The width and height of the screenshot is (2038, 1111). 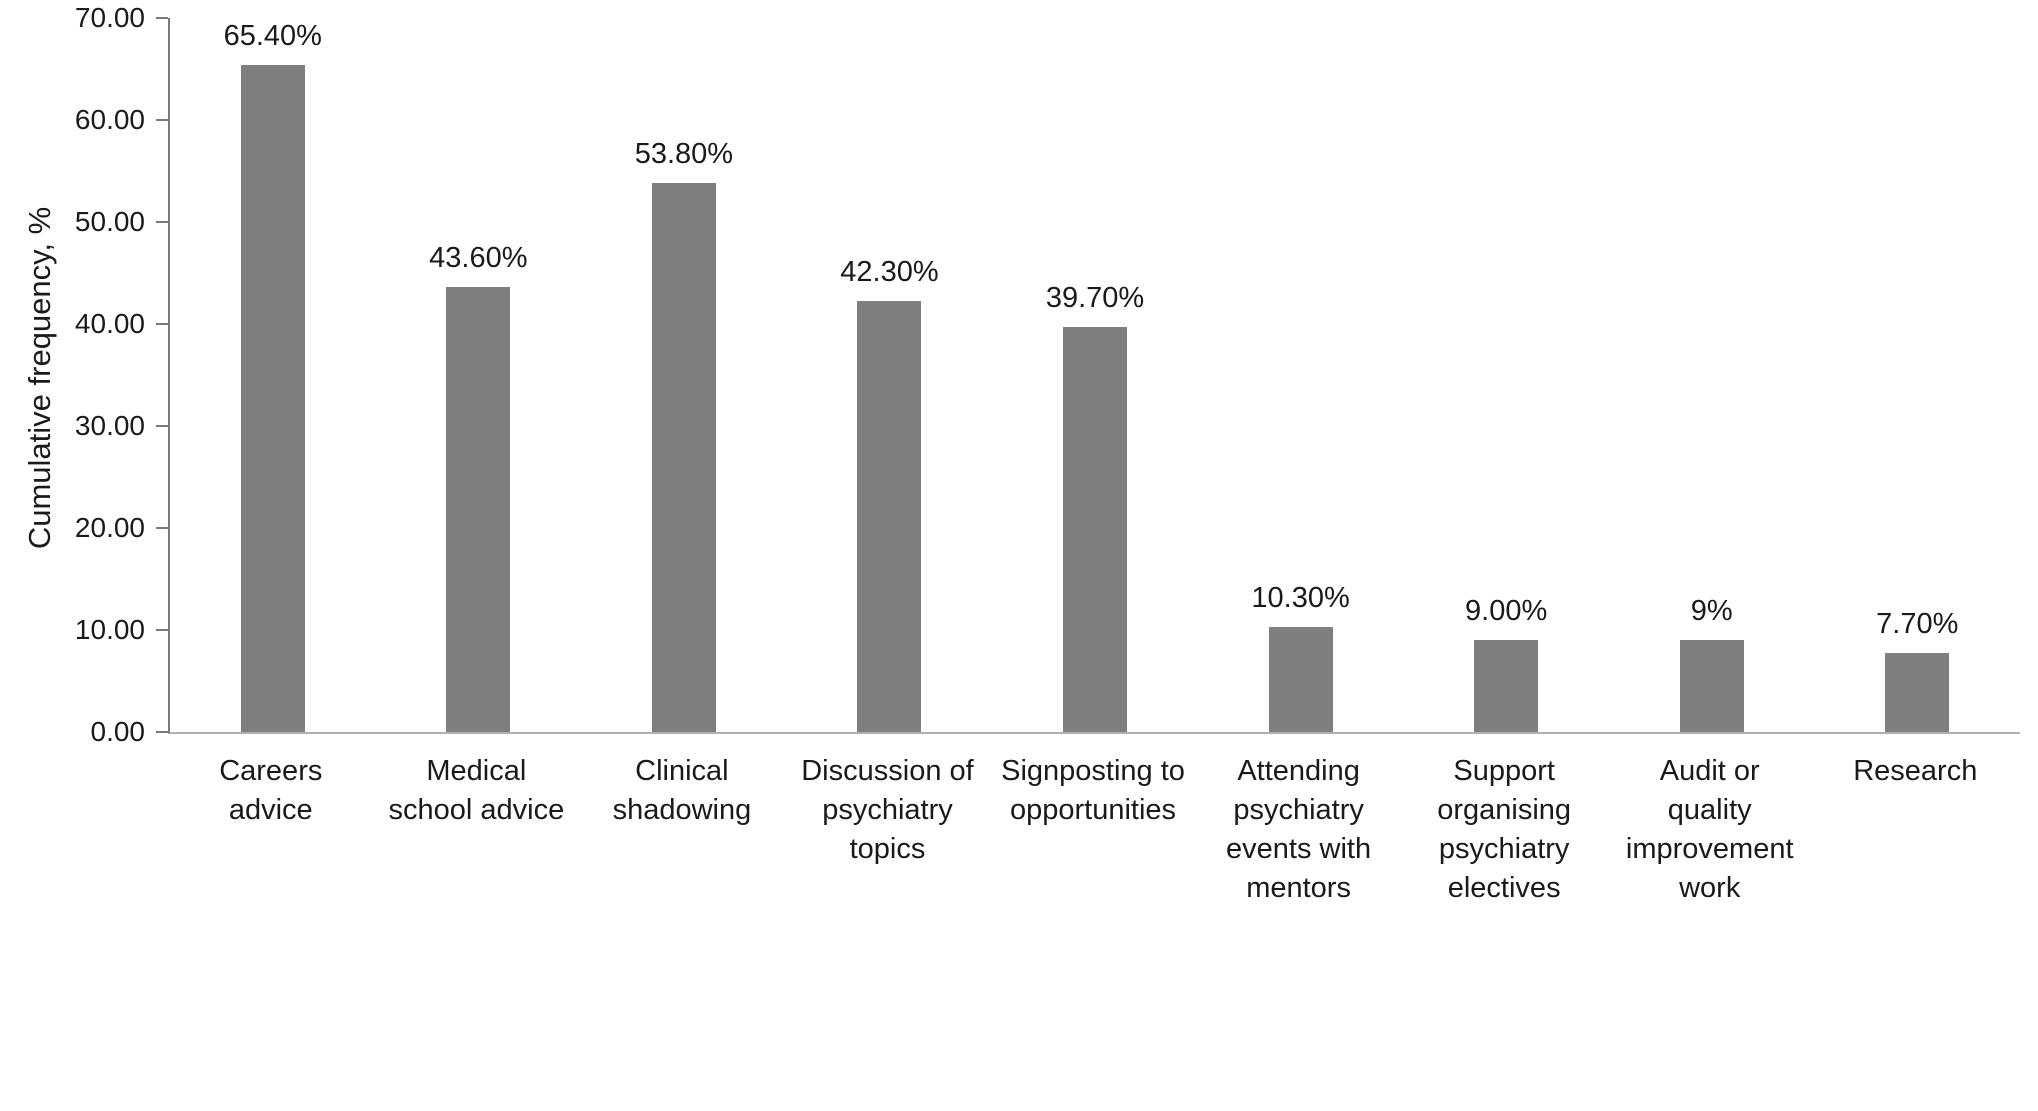 What do you see at coordinates (1712, 375) in the screenshot?
I see `bar-slot: 9%` at bounding box center [1712, 375].